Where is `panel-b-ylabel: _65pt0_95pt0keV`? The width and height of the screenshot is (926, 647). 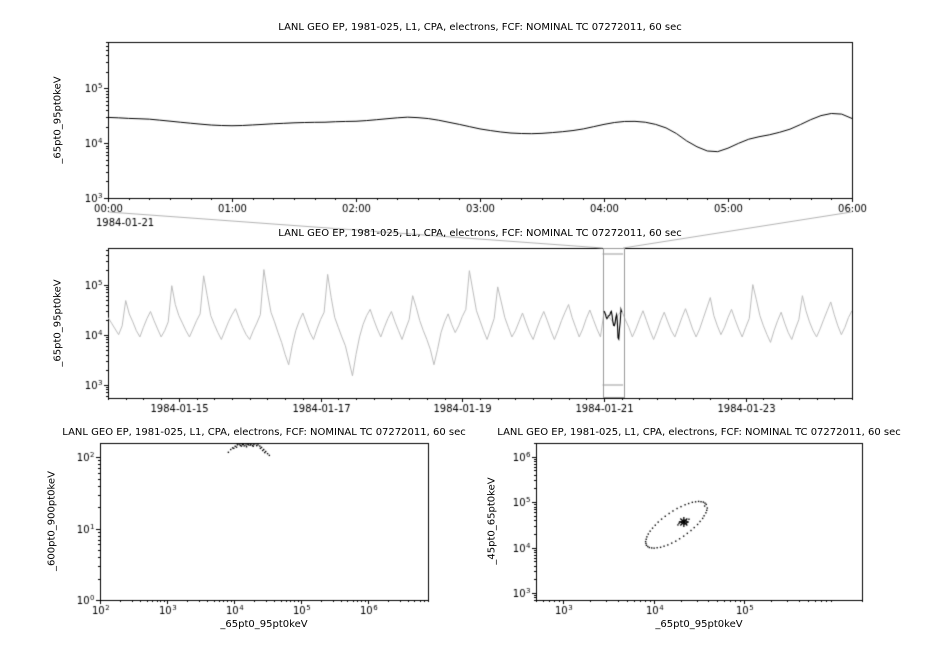 panel-b-ylabel: _65pt0_95pt0keV is located at coordinates (58, 323).